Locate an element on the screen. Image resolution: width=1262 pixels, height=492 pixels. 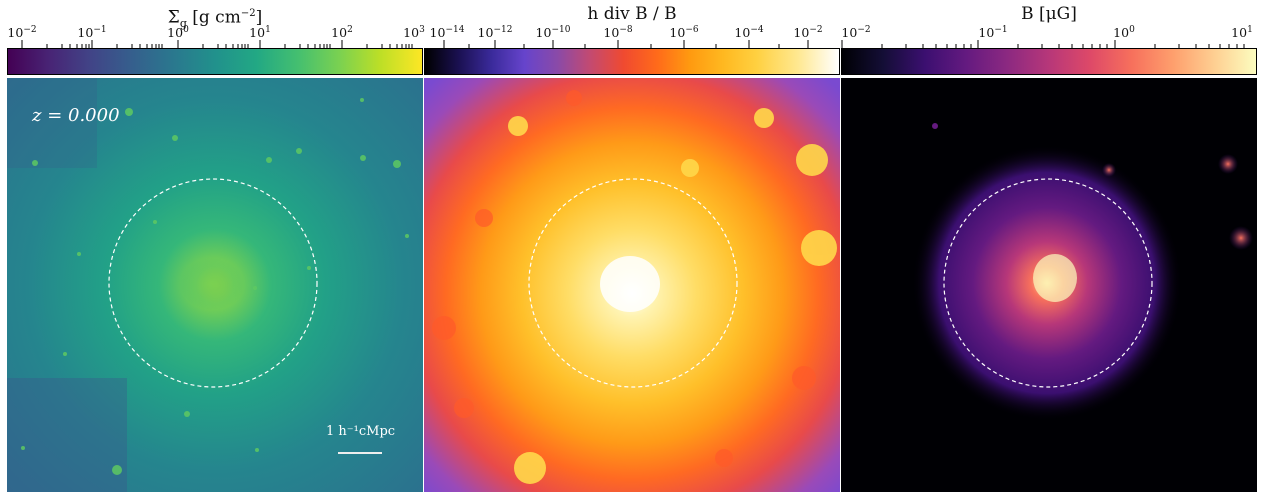
scale-bar is located at coordinates (360, 453).